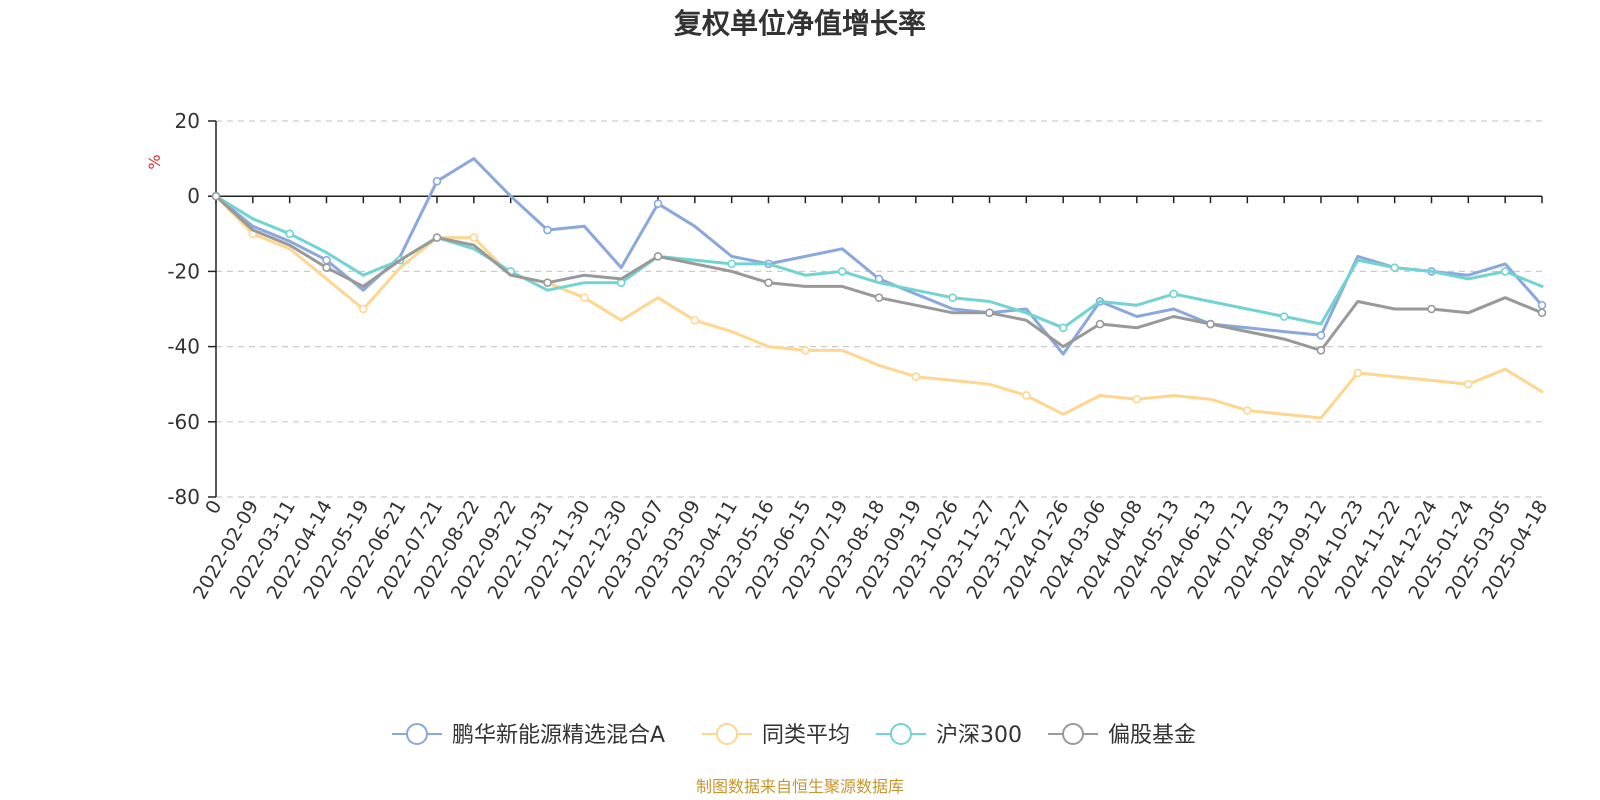  I want to click on legend-item: 同类平均, so click(776, 735).